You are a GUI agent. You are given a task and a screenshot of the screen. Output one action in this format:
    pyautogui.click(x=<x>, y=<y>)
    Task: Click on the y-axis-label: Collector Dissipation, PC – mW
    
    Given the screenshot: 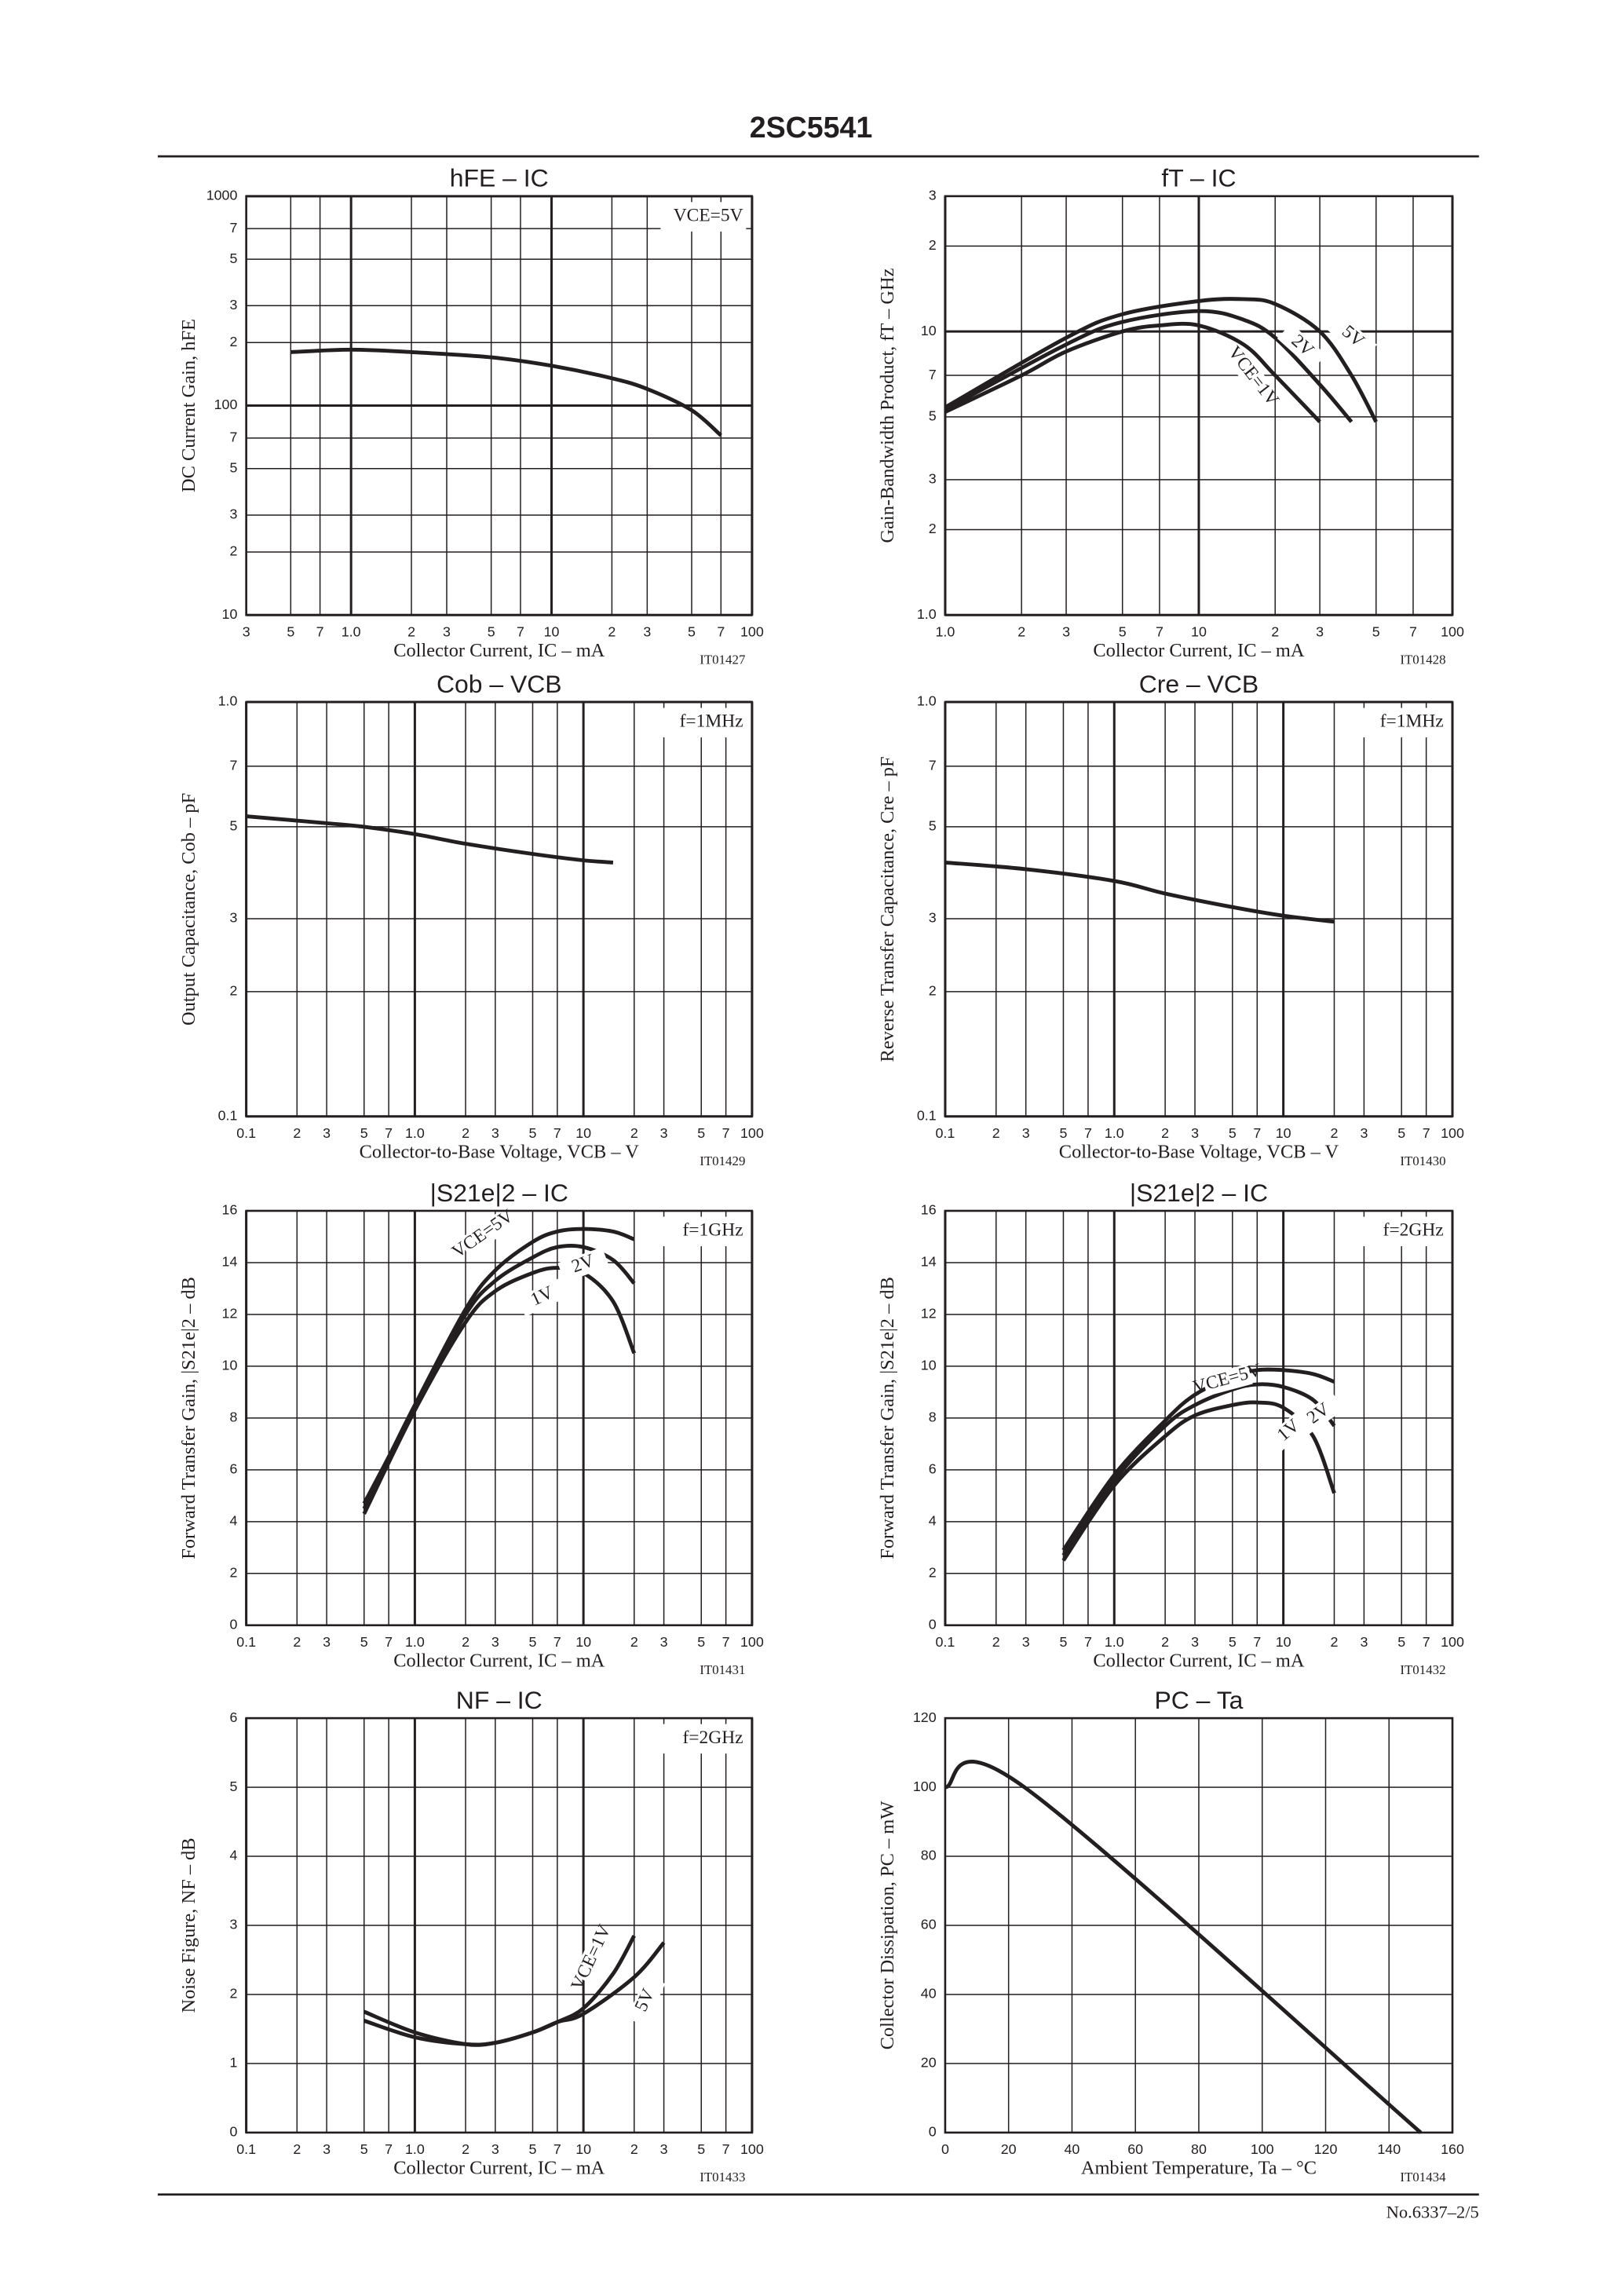 What is the action you would take?
    pyautogui.click(x=887, y=1925)
    